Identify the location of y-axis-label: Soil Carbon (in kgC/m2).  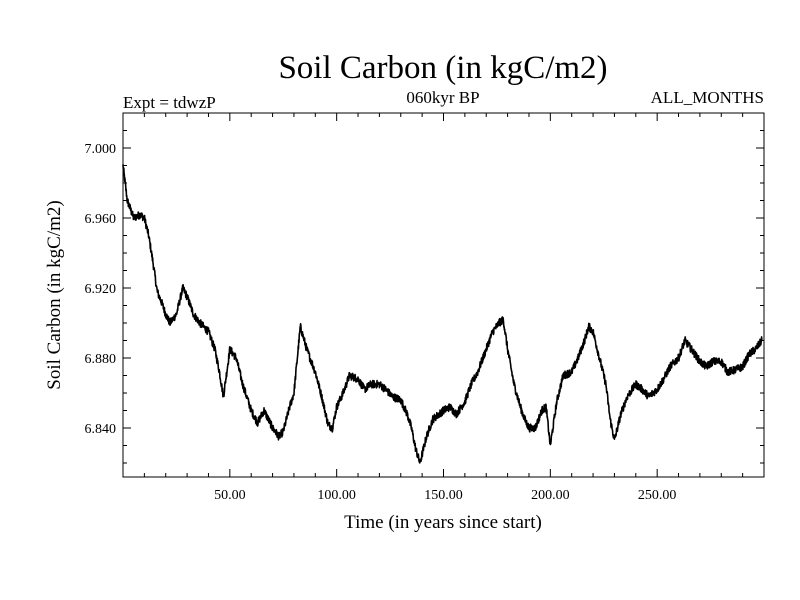
(54, 294).